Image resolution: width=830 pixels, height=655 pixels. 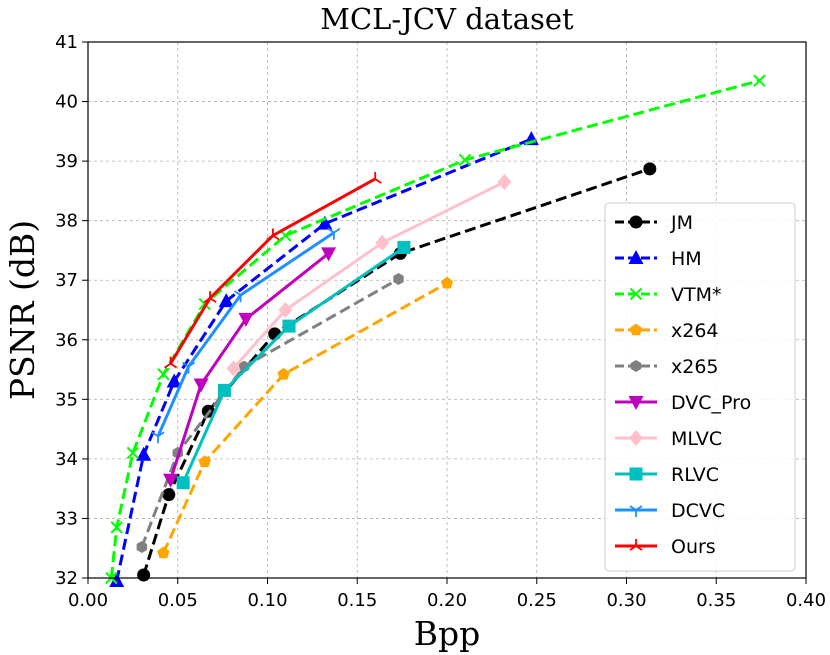 What do you see at coordinates (696, 439) in the screenshot?
I see `legend-label: MLVC` at bounding box center [696, 439].